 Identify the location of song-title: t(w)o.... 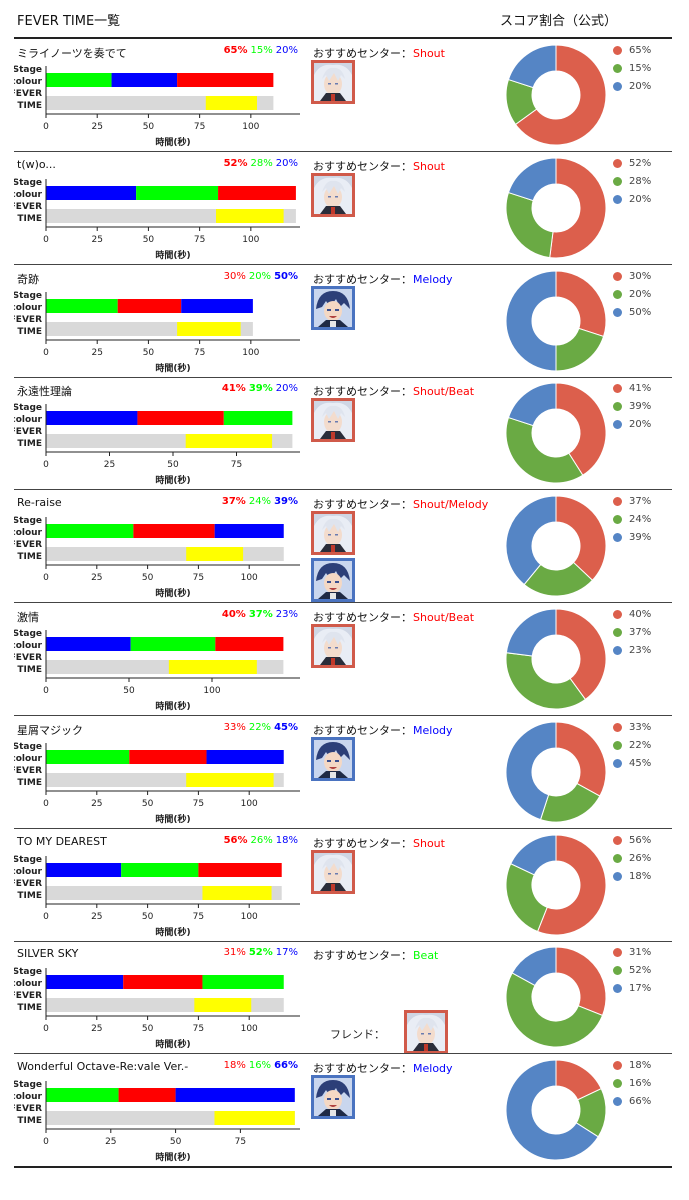
(36, 164).